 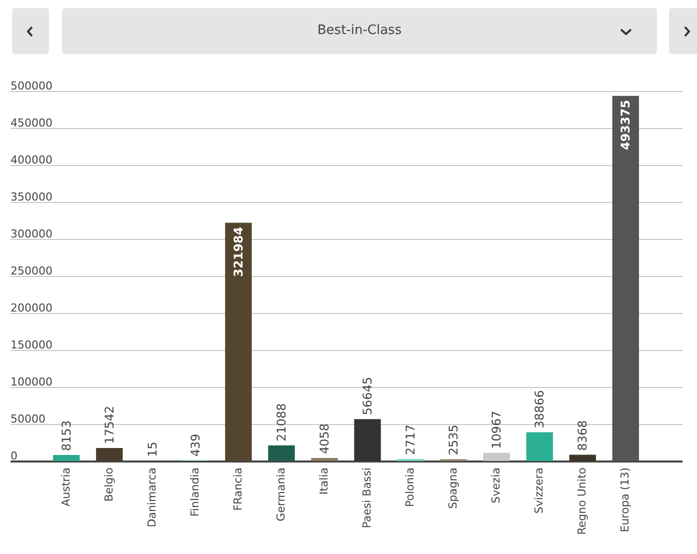 I want to click on x-tick-label: Germania, so click(x=281, y=495).